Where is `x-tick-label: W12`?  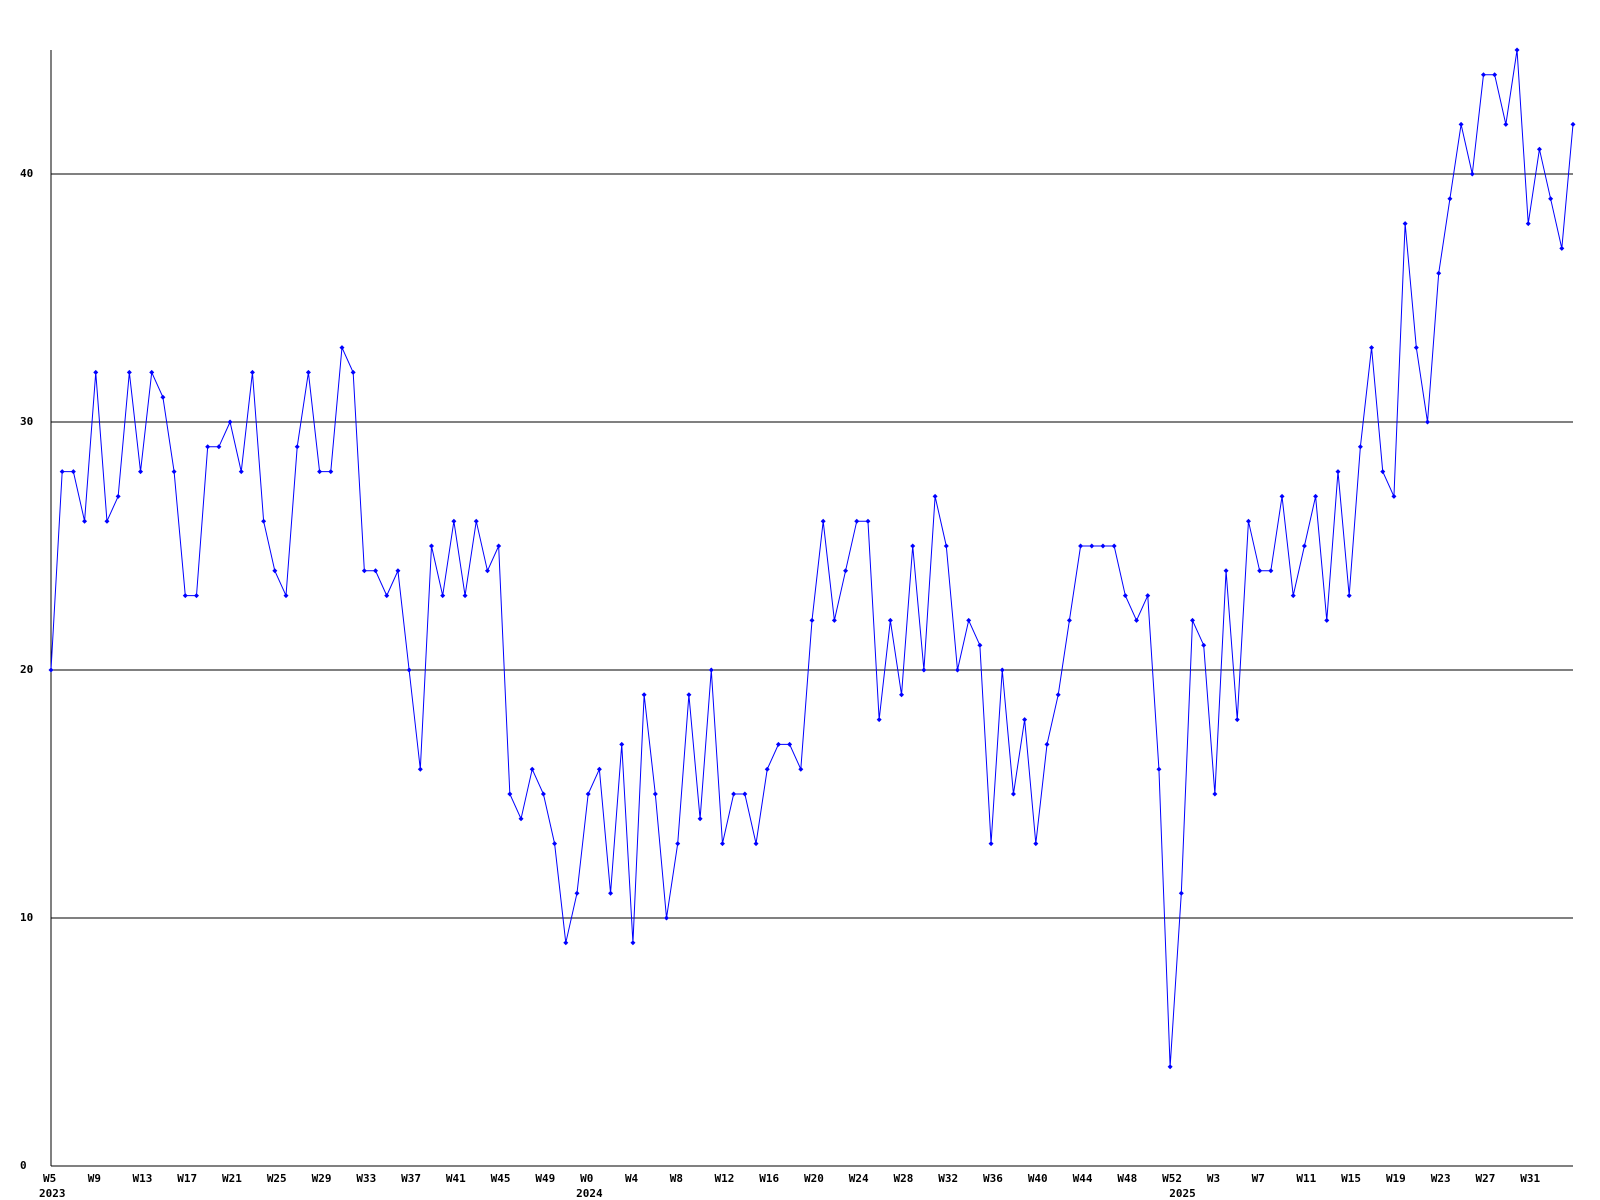 x-tick-label: W12 is located at coordinates (724, 1178).